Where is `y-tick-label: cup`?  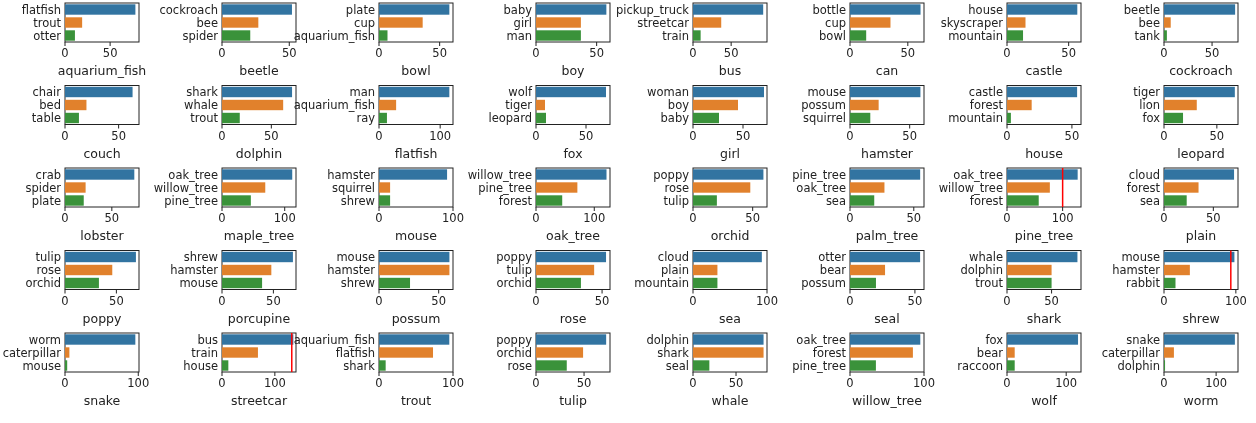
y-tick-label: cup is located at coordinates (835, 22).